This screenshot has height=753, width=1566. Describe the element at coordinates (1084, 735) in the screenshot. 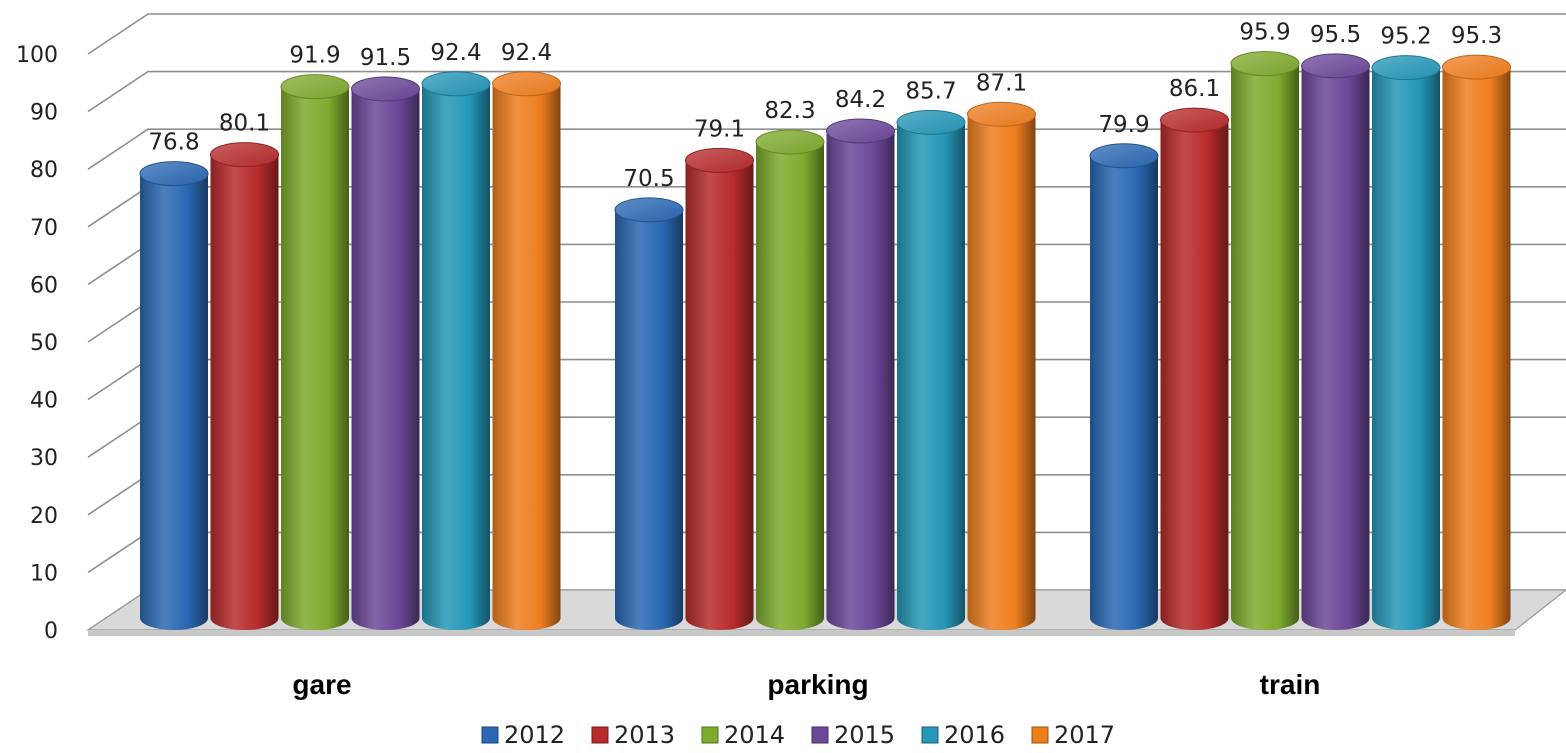

I see `legend-label: 2017` at that location.